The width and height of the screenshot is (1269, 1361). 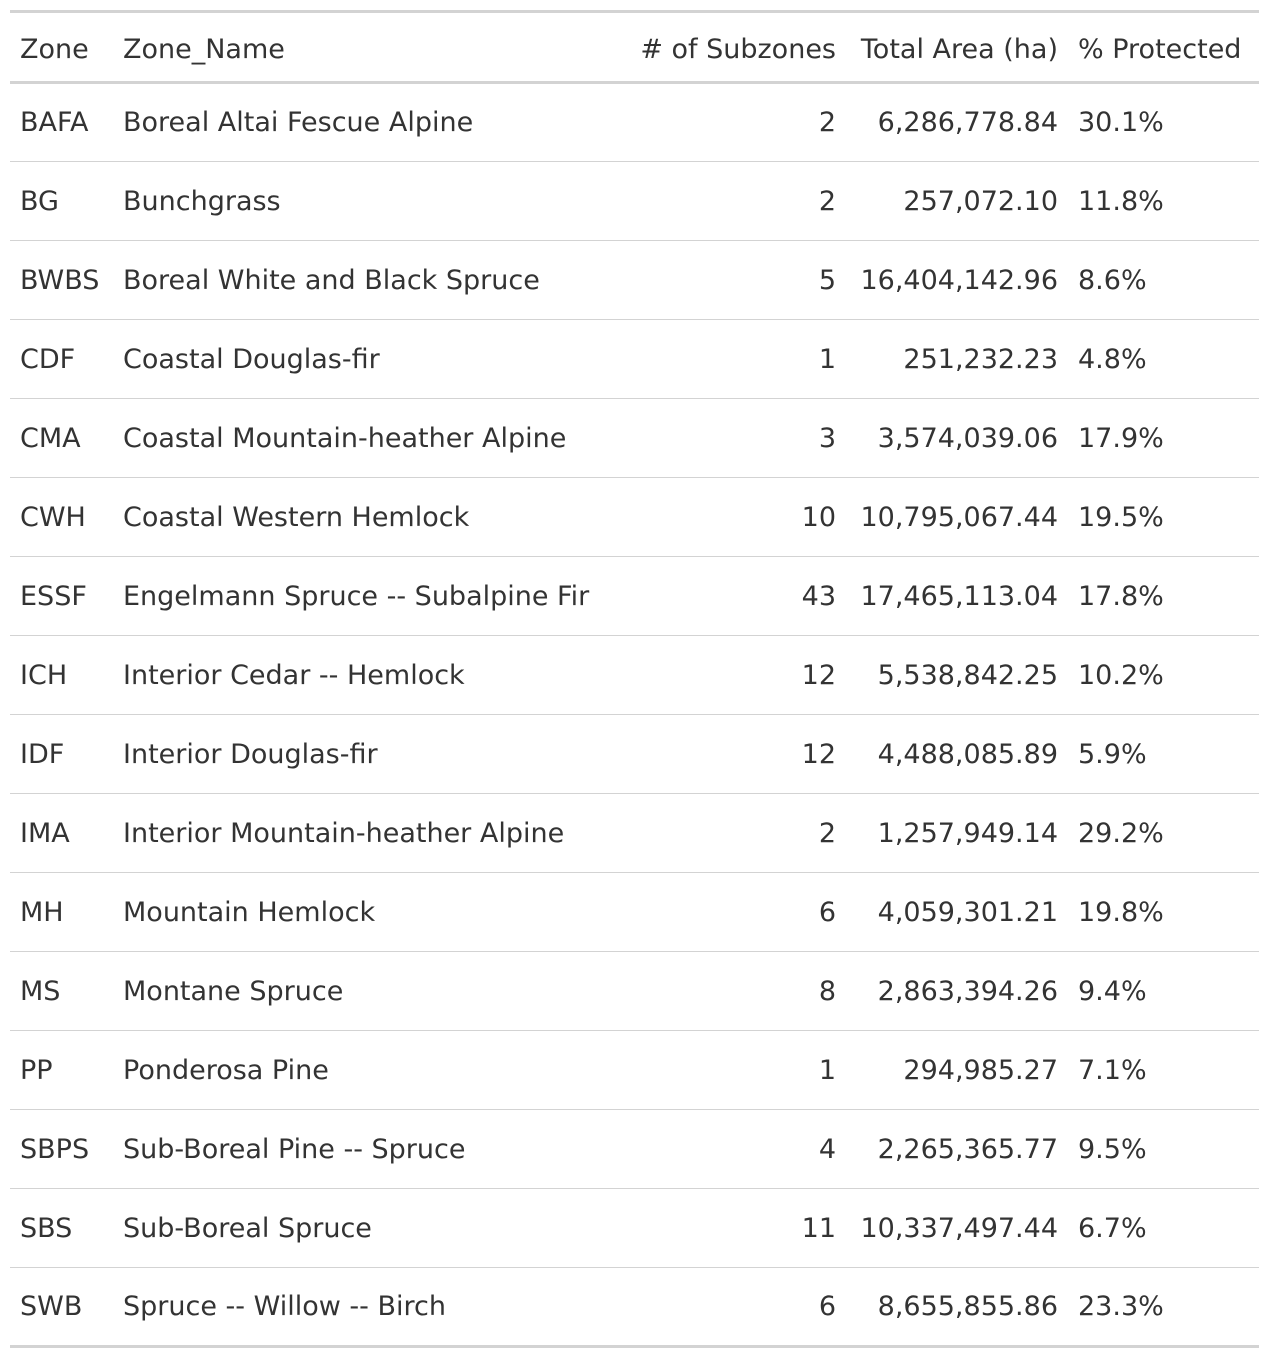 I want to click on cell-zone: BG, so click(x=61, y=201).